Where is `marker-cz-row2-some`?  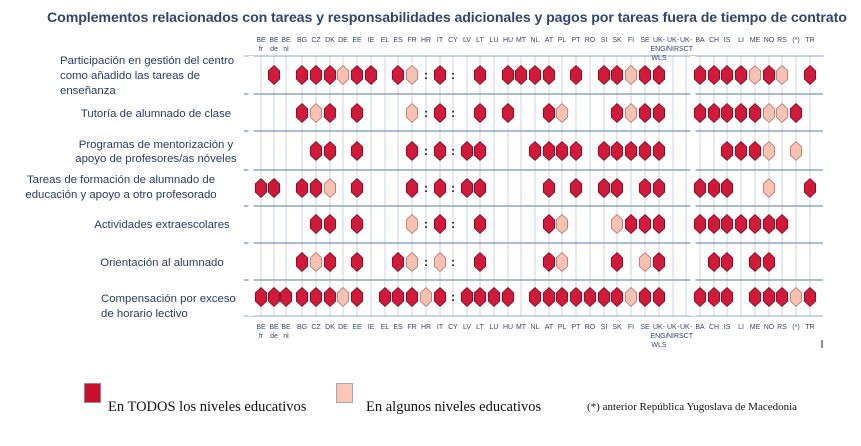
marker-cz-row2-some is located at coordinates (316, 113).